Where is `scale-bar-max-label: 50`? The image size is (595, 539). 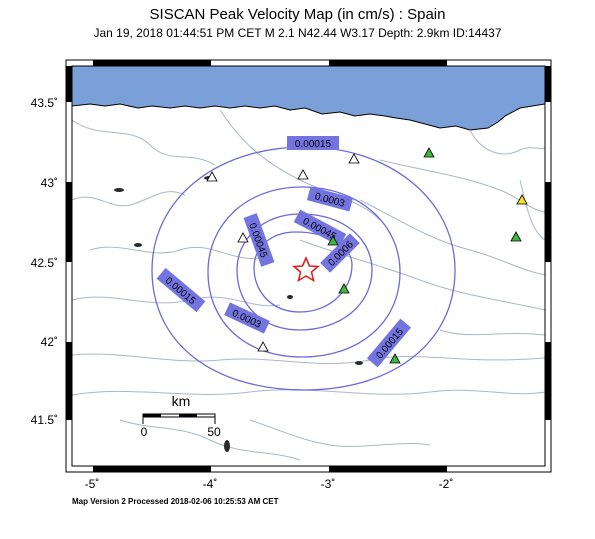 scale-bar-max-label: 50 is located at coordinates (214, 432).